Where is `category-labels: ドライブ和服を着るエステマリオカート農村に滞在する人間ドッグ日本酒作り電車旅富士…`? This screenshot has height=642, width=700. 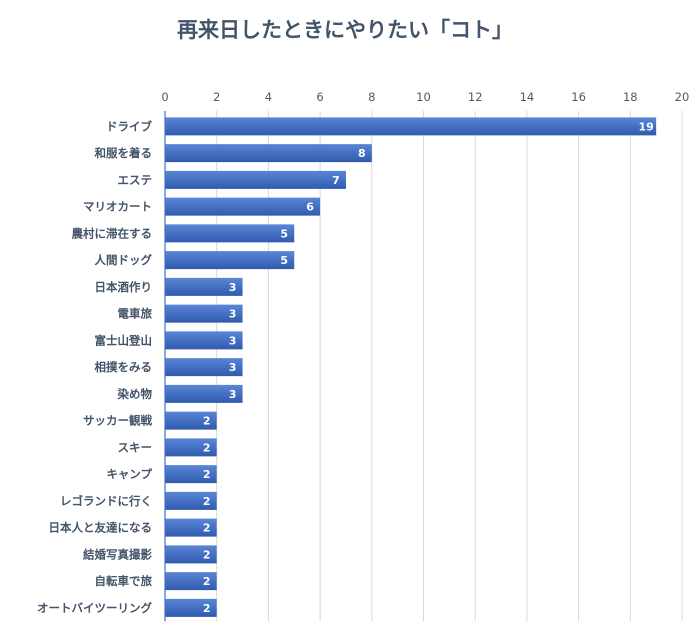 category-labels: ドライブ和服を着るエステマリオカート農村に滞在する人間ドッグ日本酒作り電車旅富士… is located at coordinates (94, 367).